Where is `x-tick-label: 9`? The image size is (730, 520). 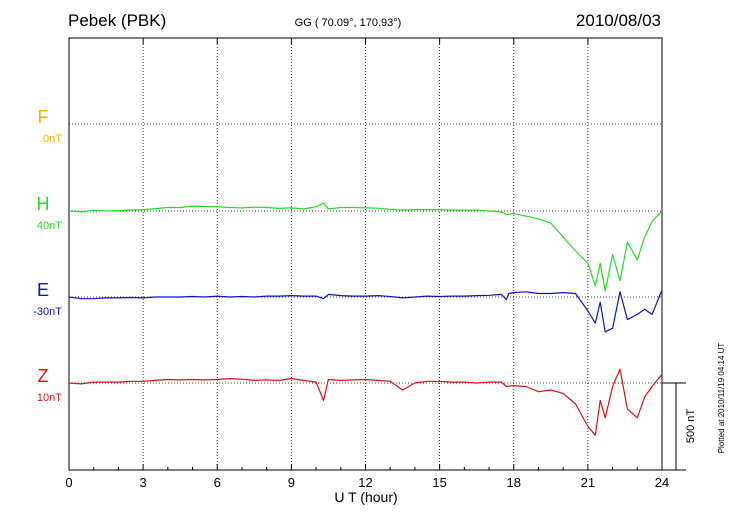 x-tick-label: 9 is located at coordinates (291, 482).